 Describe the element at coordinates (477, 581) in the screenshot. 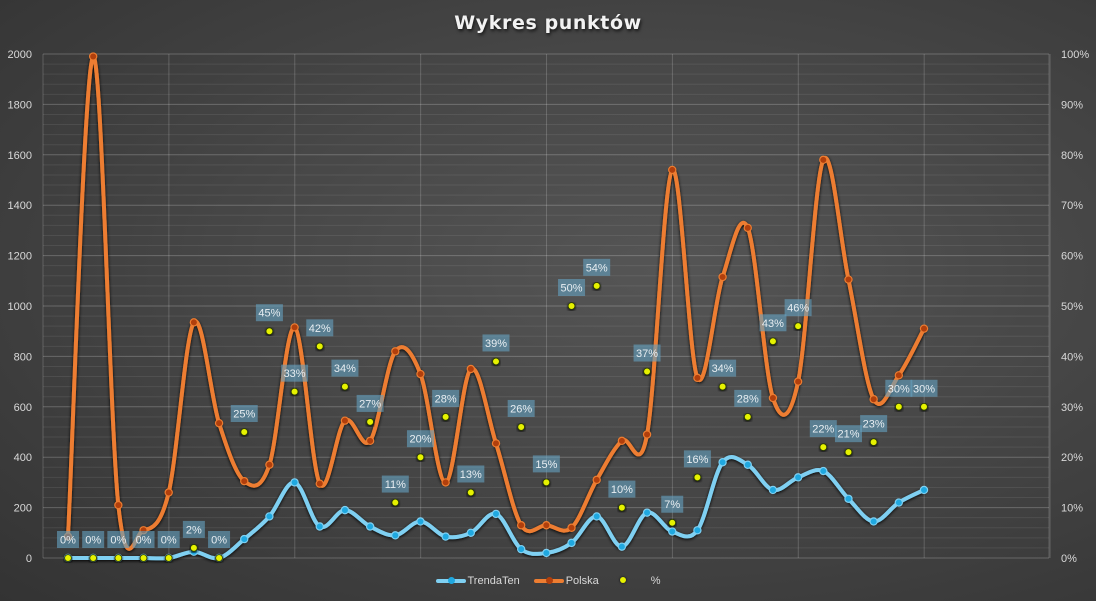

I see `legend-item-trendaten: TrendaTen` at that location.